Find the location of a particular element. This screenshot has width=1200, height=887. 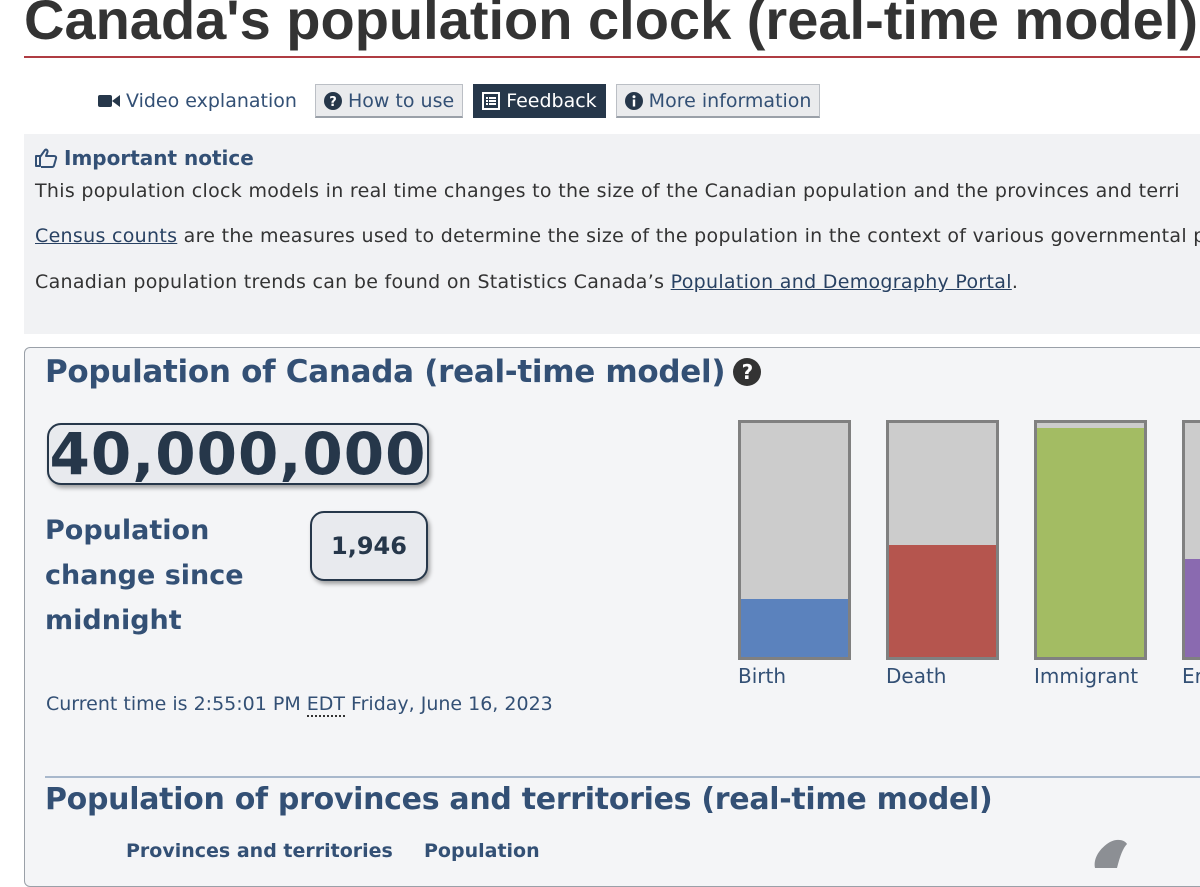

more-information-button: More information is located at coordinates (718, 101).